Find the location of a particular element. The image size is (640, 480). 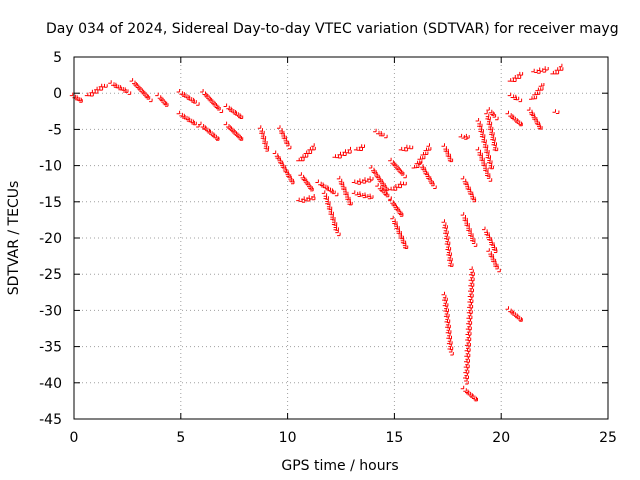

x-tick-label: 20 is located at coordinates (501, 438).